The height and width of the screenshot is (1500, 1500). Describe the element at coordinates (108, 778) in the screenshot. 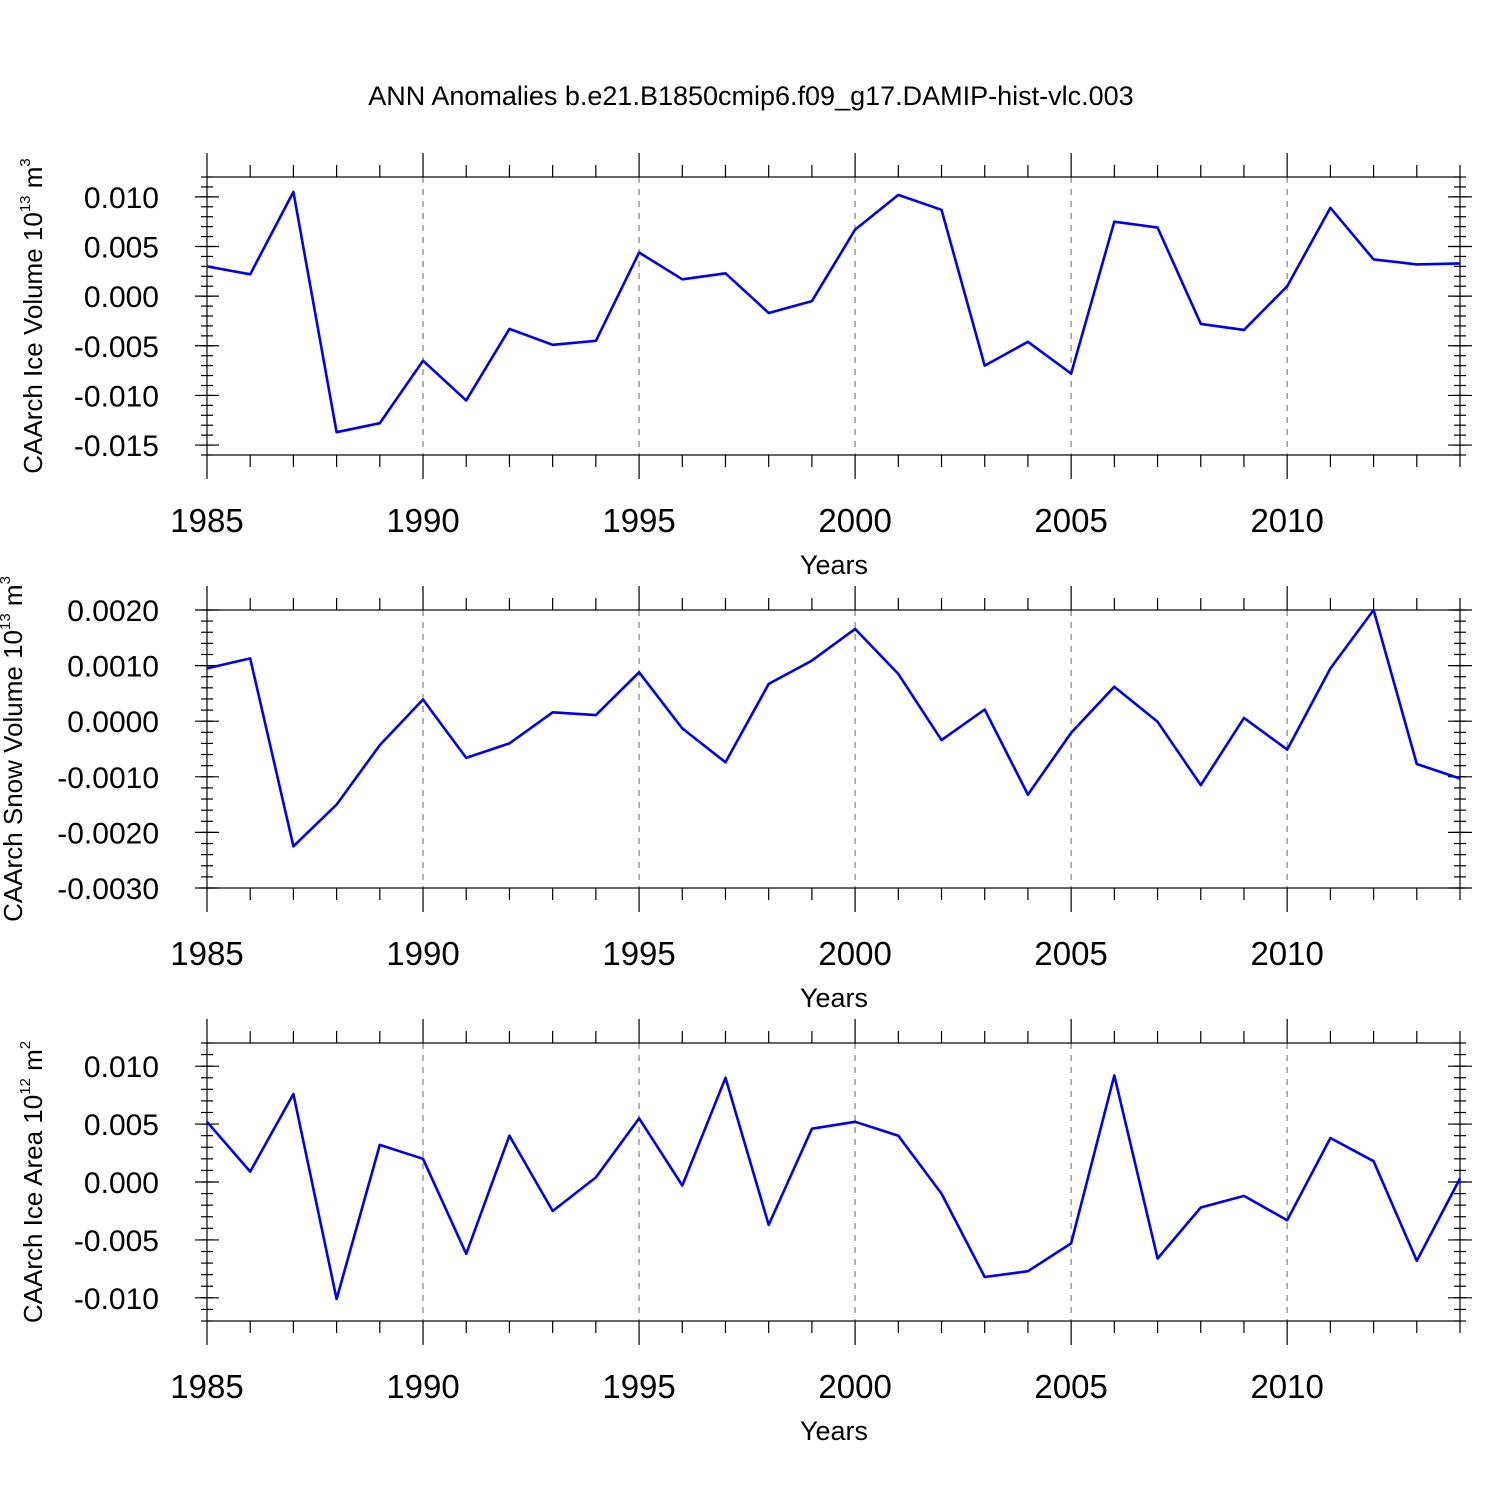

I see `y-tick-label: -0.0010` at that location.